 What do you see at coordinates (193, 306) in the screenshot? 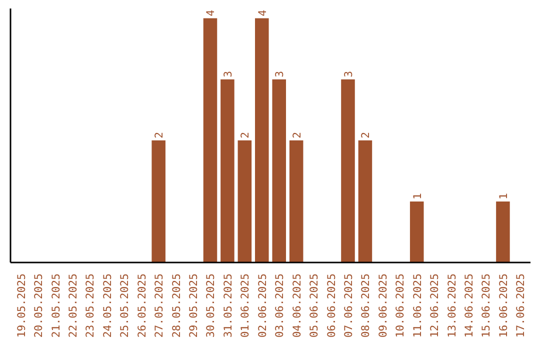
I see `x-tick-label: 29.05.2025` at bounding box center [193, 306].